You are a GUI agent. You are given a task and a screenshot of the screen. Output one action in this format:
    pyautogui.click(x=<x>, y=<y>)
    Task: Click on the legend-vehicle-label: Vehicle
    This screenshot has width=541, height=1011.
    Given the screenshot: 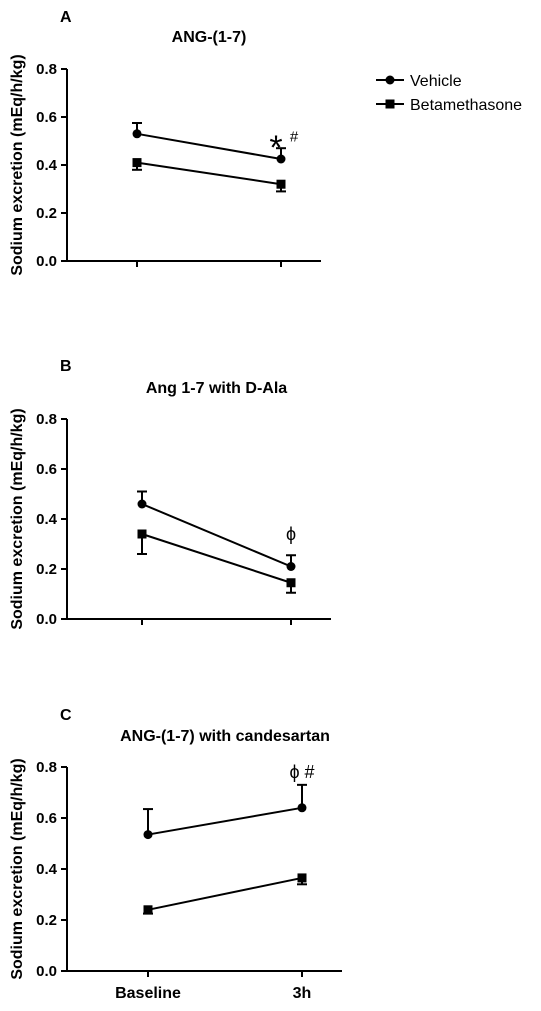 What is the action you would take?
    pyautogui.click(x=436, y=81)
    